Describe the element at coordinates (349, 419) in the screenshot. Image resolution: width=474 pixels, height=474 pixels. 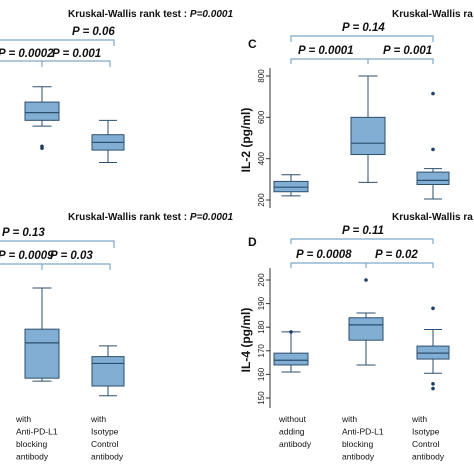
I see `x-label-right-anti-pdl1-line: with` at that location.